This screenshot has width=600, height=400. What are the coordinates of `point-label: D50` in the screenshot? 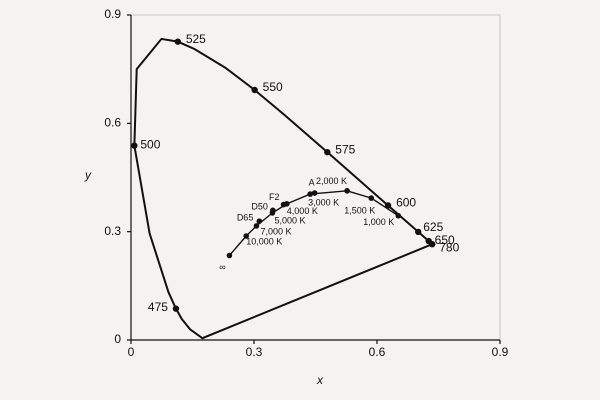 It's located at (259, 207).